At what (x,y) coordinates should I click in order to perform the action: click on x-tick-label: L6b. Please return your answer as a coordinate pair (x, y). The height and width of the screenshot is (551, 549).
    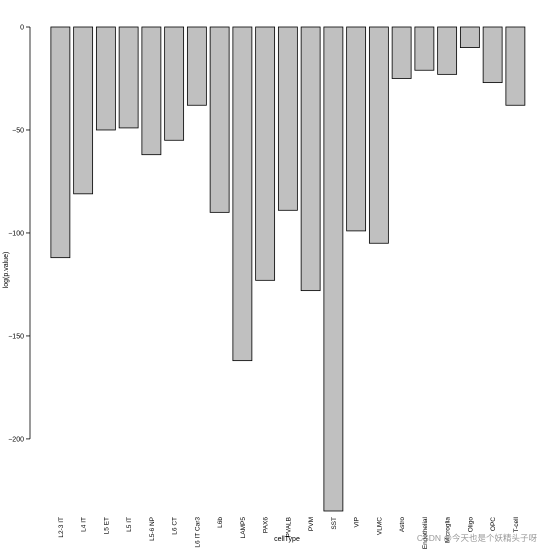
    Looking at the image, I should click on (220, 522).